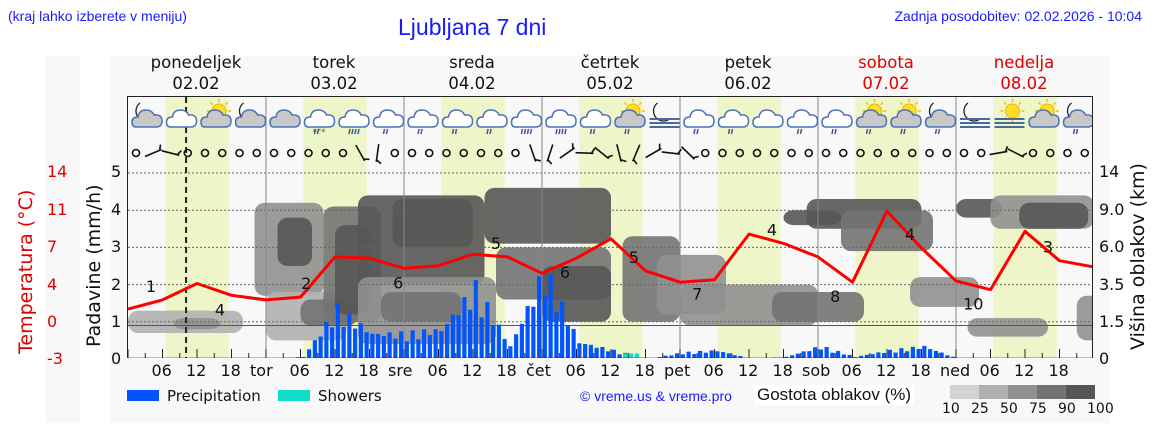 This screenshot has height=443, width=1152. Describe the element at coordinates (955, 370) in the screenshot. I see `x-axis-label: ned` at that location.